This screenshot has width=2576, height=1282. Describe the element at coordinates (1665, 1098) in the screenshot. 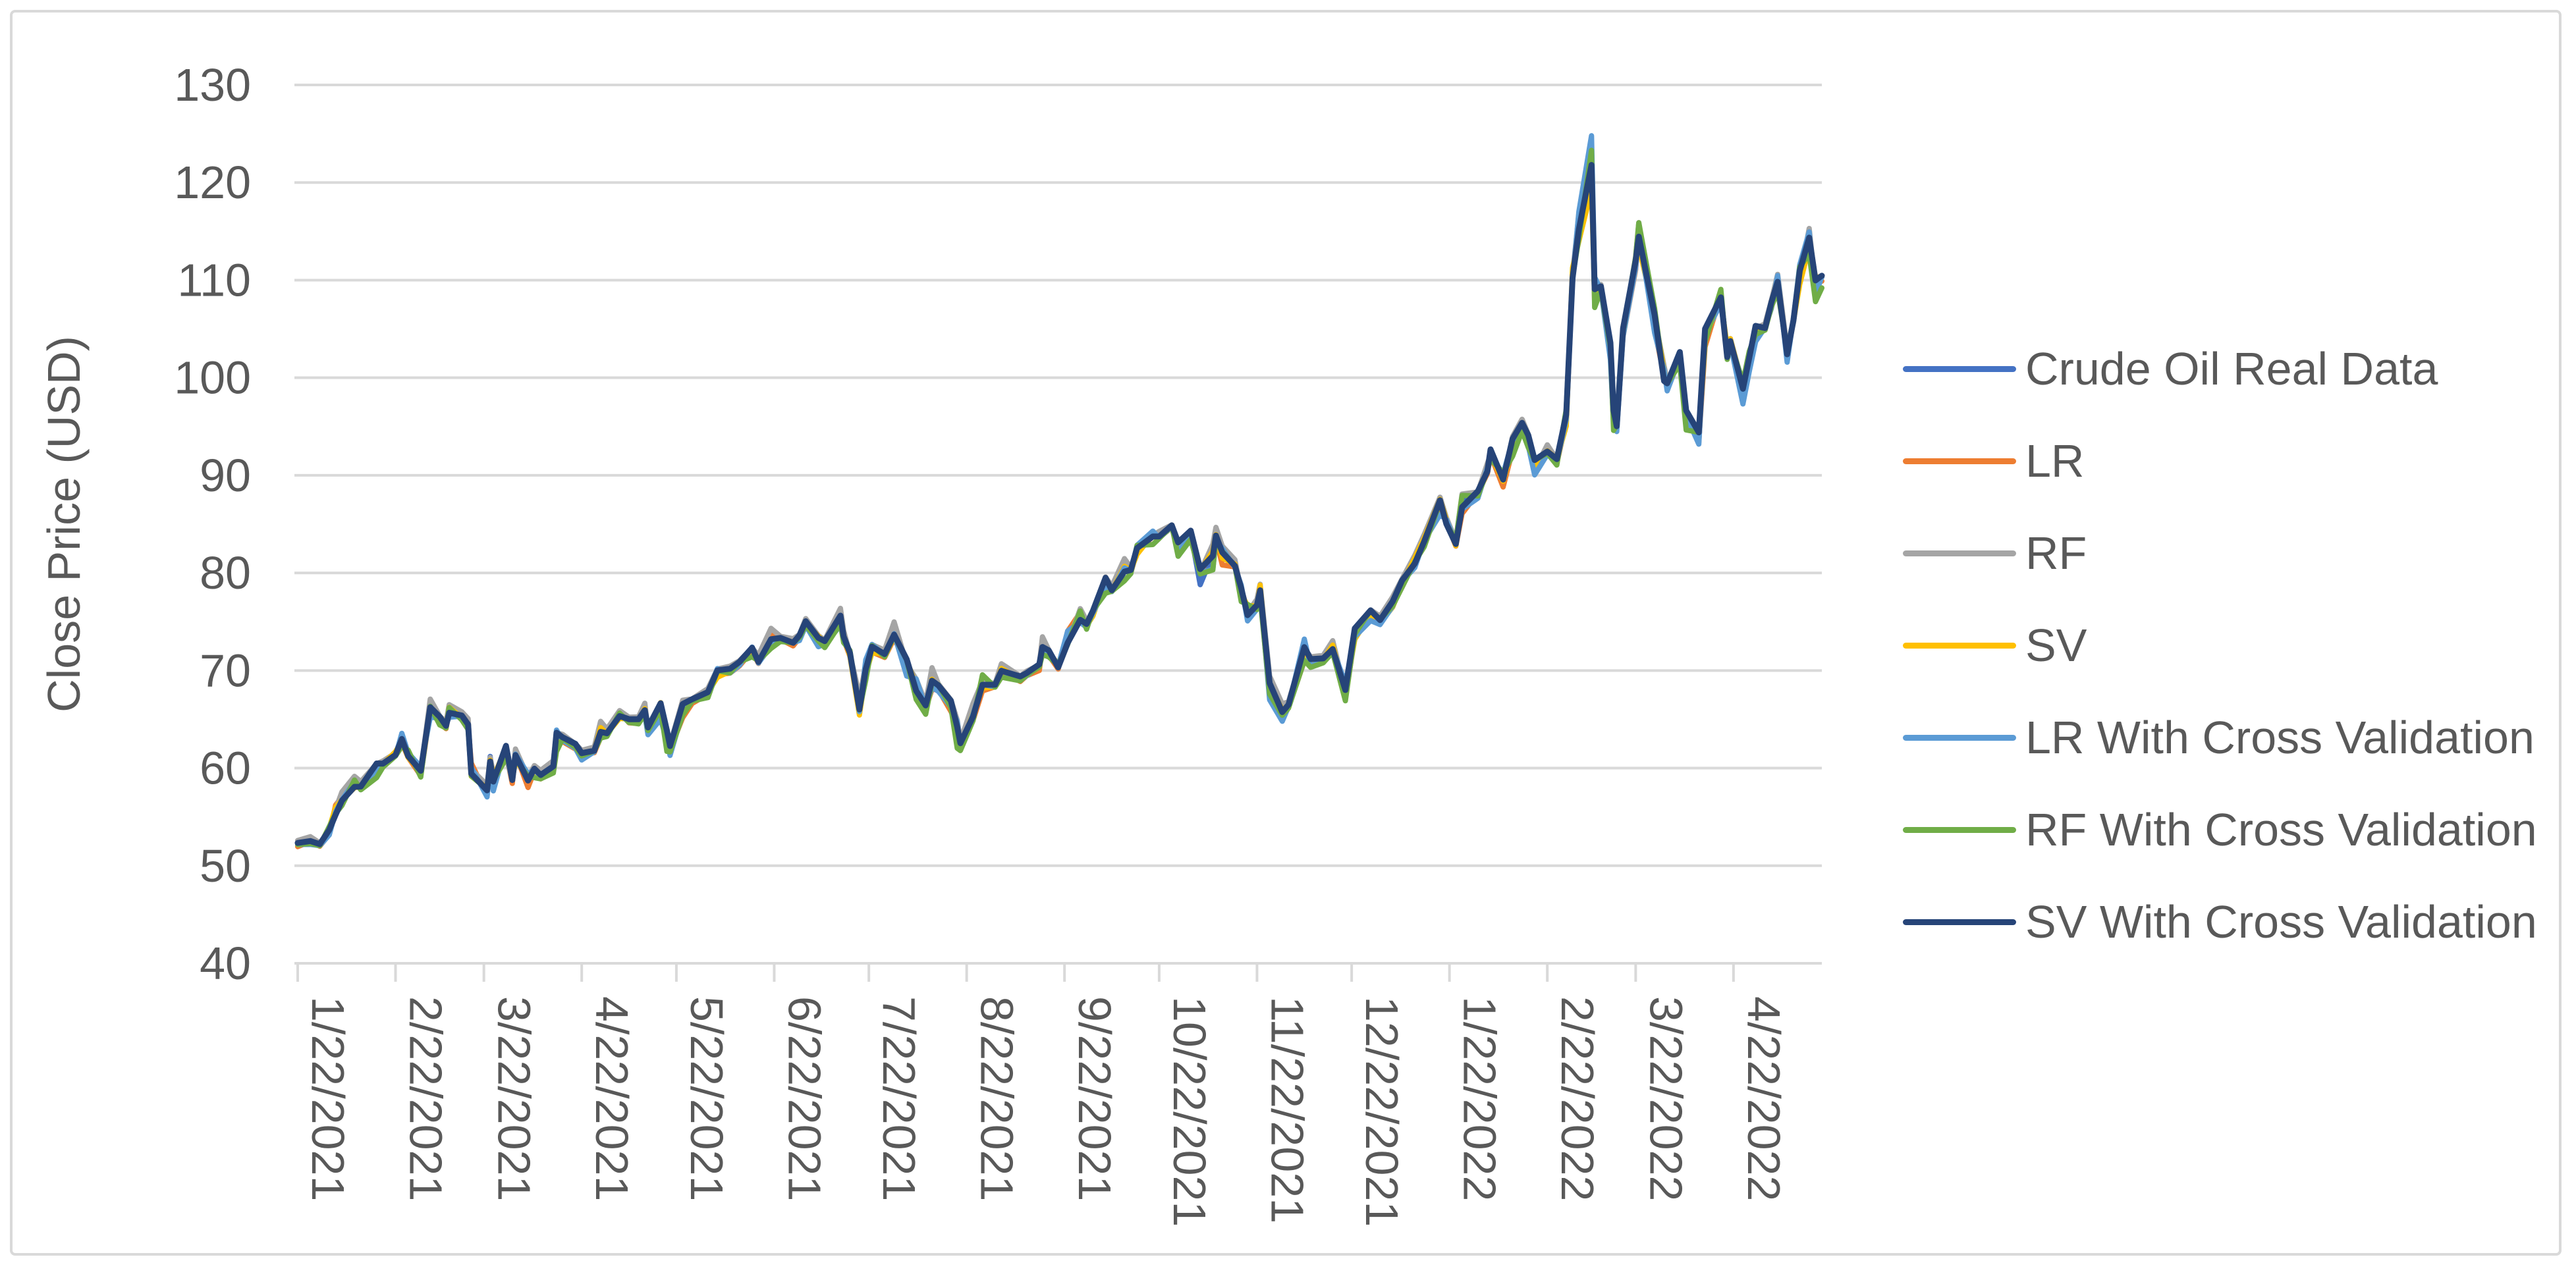

I see `x-tick-label: 3/22/2022` at that location.